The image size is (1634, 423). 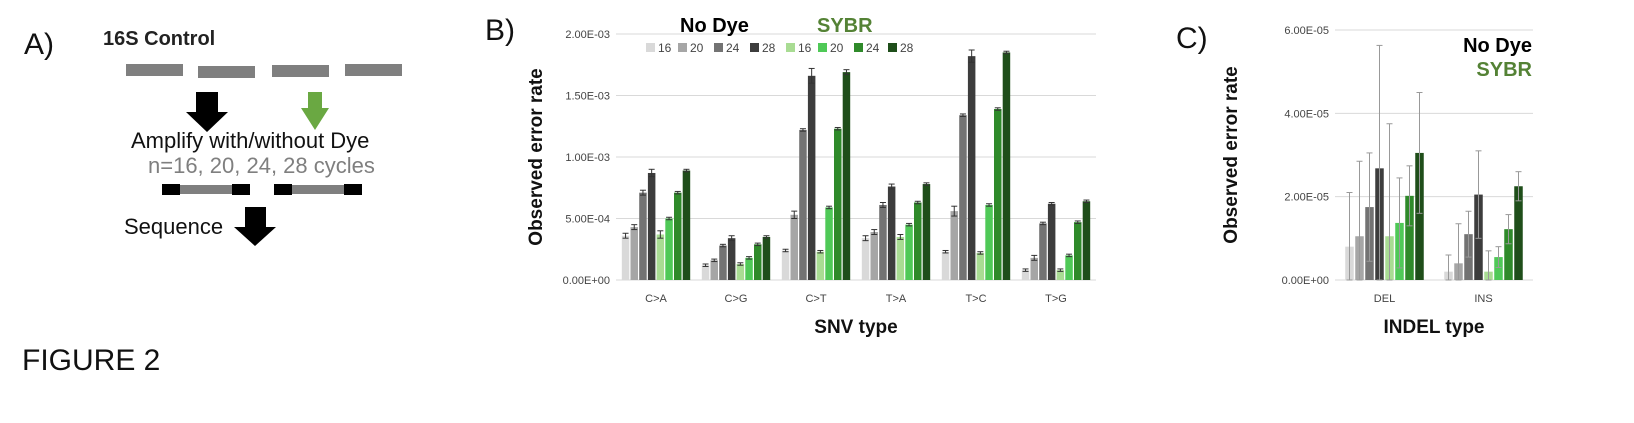 I want to click on x-tick-label: T>G, so click(x=1056, y=299).